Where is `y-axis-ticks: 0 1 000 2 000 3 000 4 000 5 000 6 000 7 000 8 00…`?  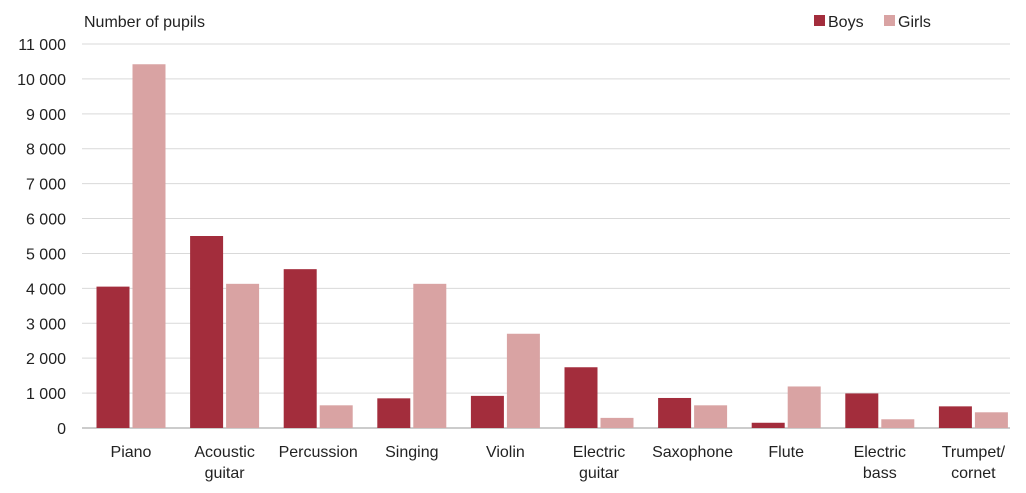
y-axis-ticks: 0 1 000 2 000 3 000 4 000 5 000 6 000 7 000 8 00… is located at coordinates (41, 237).